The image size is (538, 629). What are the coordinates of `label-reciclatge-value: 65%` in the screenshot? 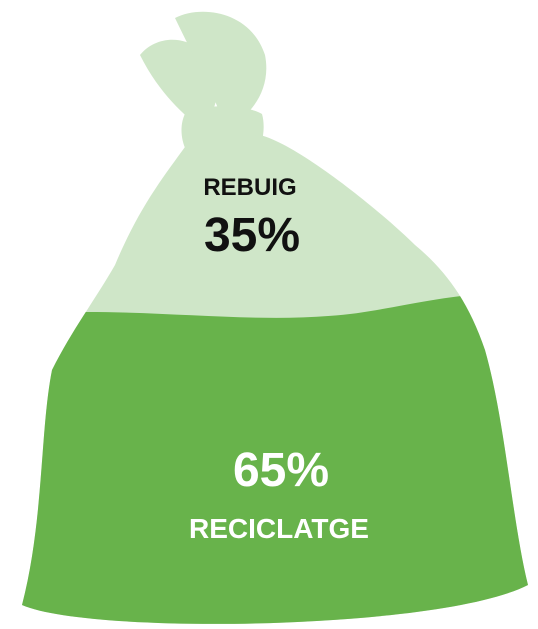 It's located at (281, 470).